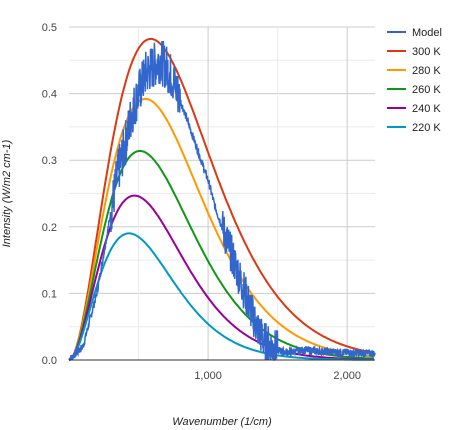 Image resolution: width=451 pixels, height=430 pixels. Describe the element at coordinates (7, 193) in the screenshot. I see `y-axis-title: Intensity (W/m2 cm-1)` at that location.